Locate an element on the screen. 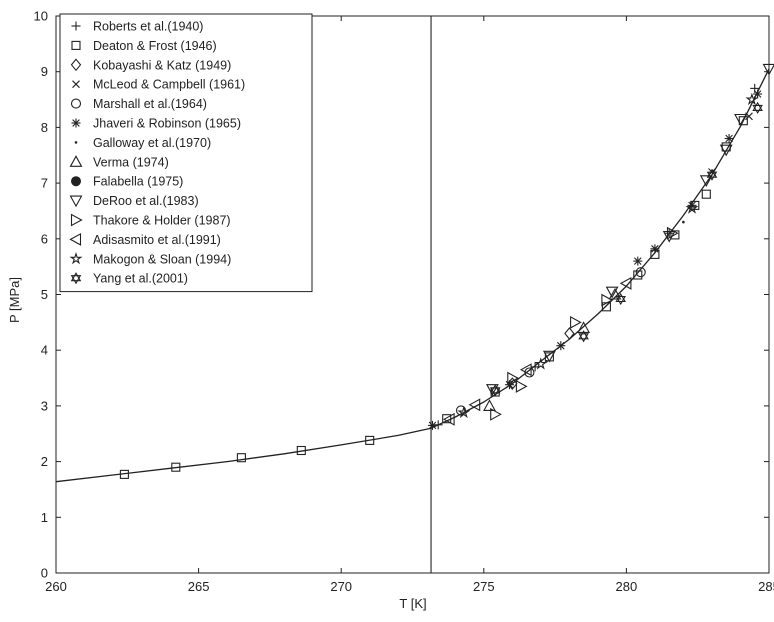  legend-entry-label: Adisasmito et al.(1991) is located at coordinates (157, 240).